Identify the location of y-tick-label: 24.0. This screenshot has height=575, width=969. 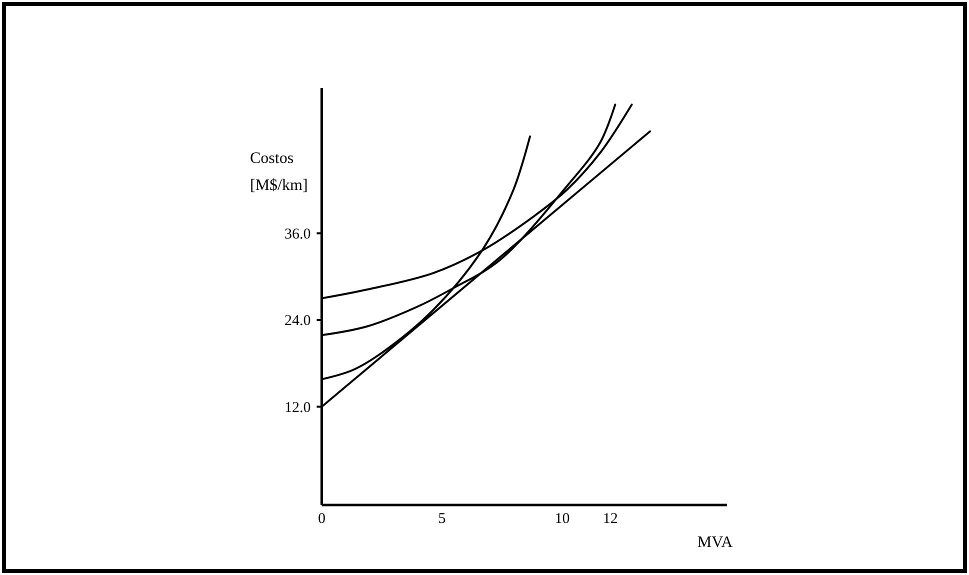
(297, 321).